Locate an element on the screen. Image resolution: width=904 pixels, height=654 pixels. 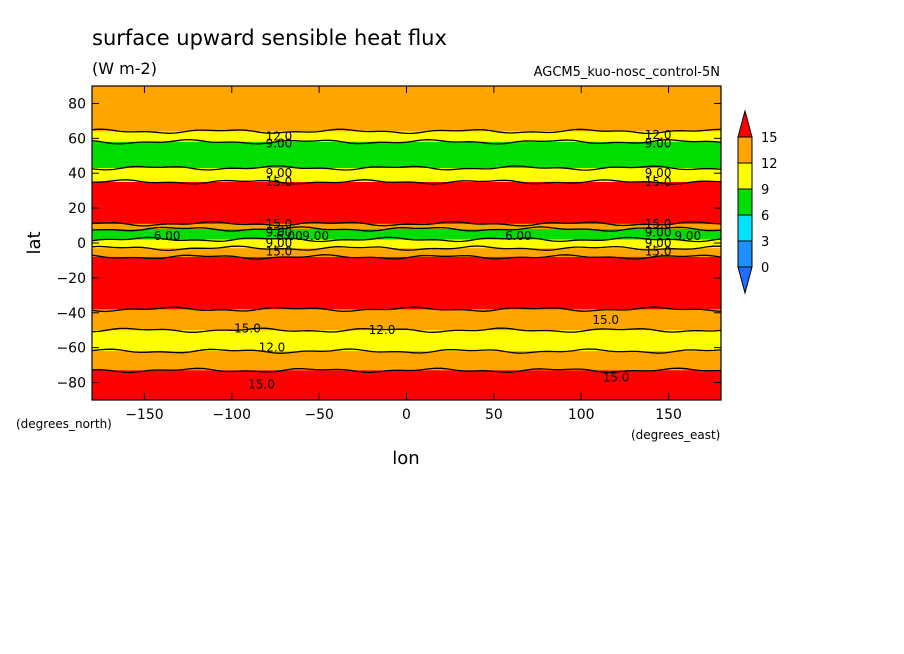
y-tick-label-3: −20 is located at coordinates (71, 279).